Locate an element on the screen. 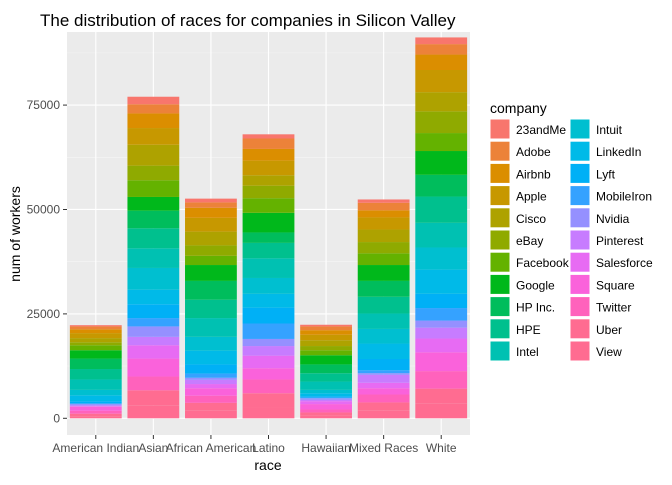  y-tick-label: 25000 is located at coordinates (44, 314).